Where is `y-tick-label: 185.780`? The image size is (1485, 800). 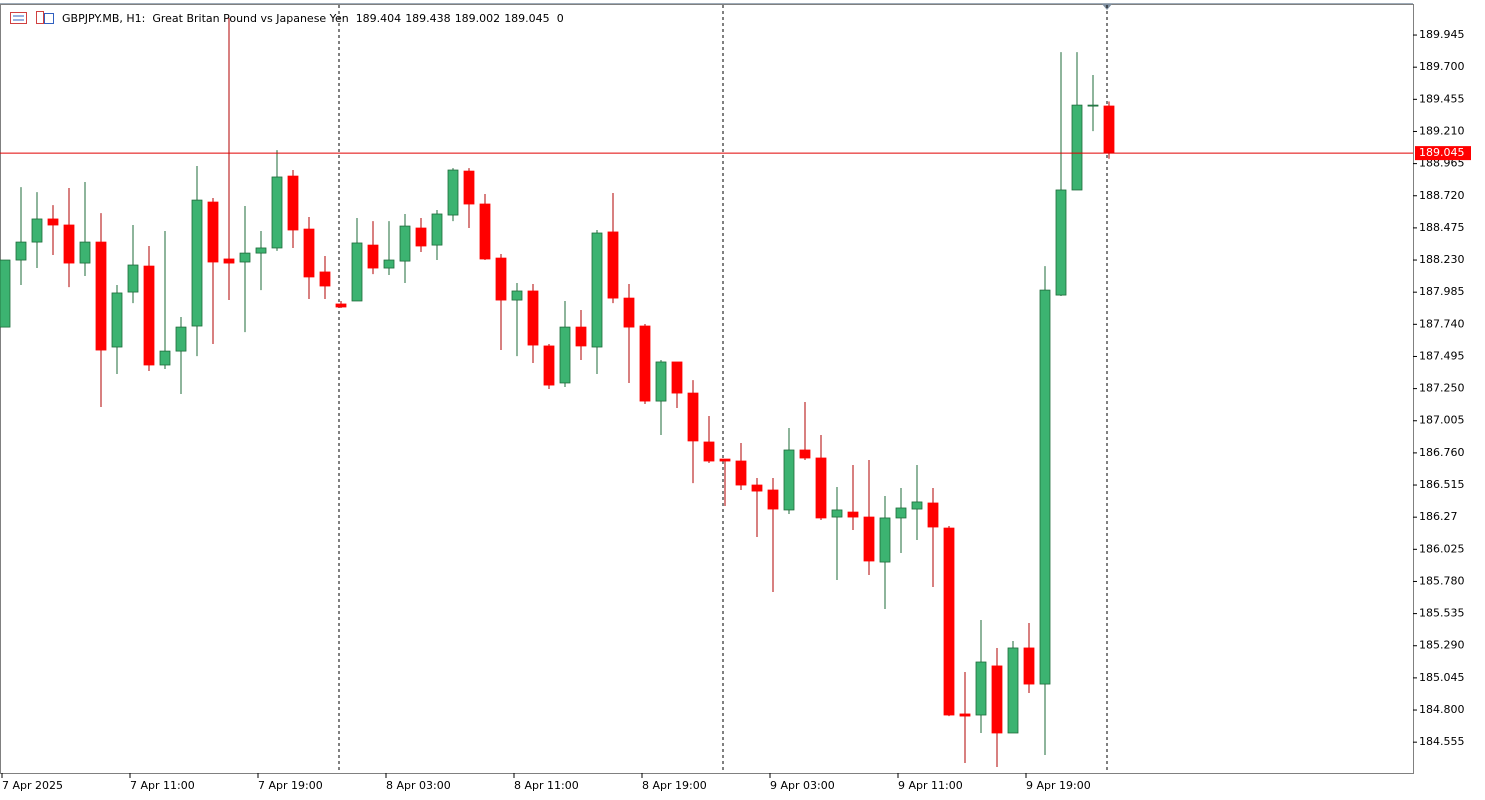 y-tick-label: 185.780 is located at coordinates (1442, 580).